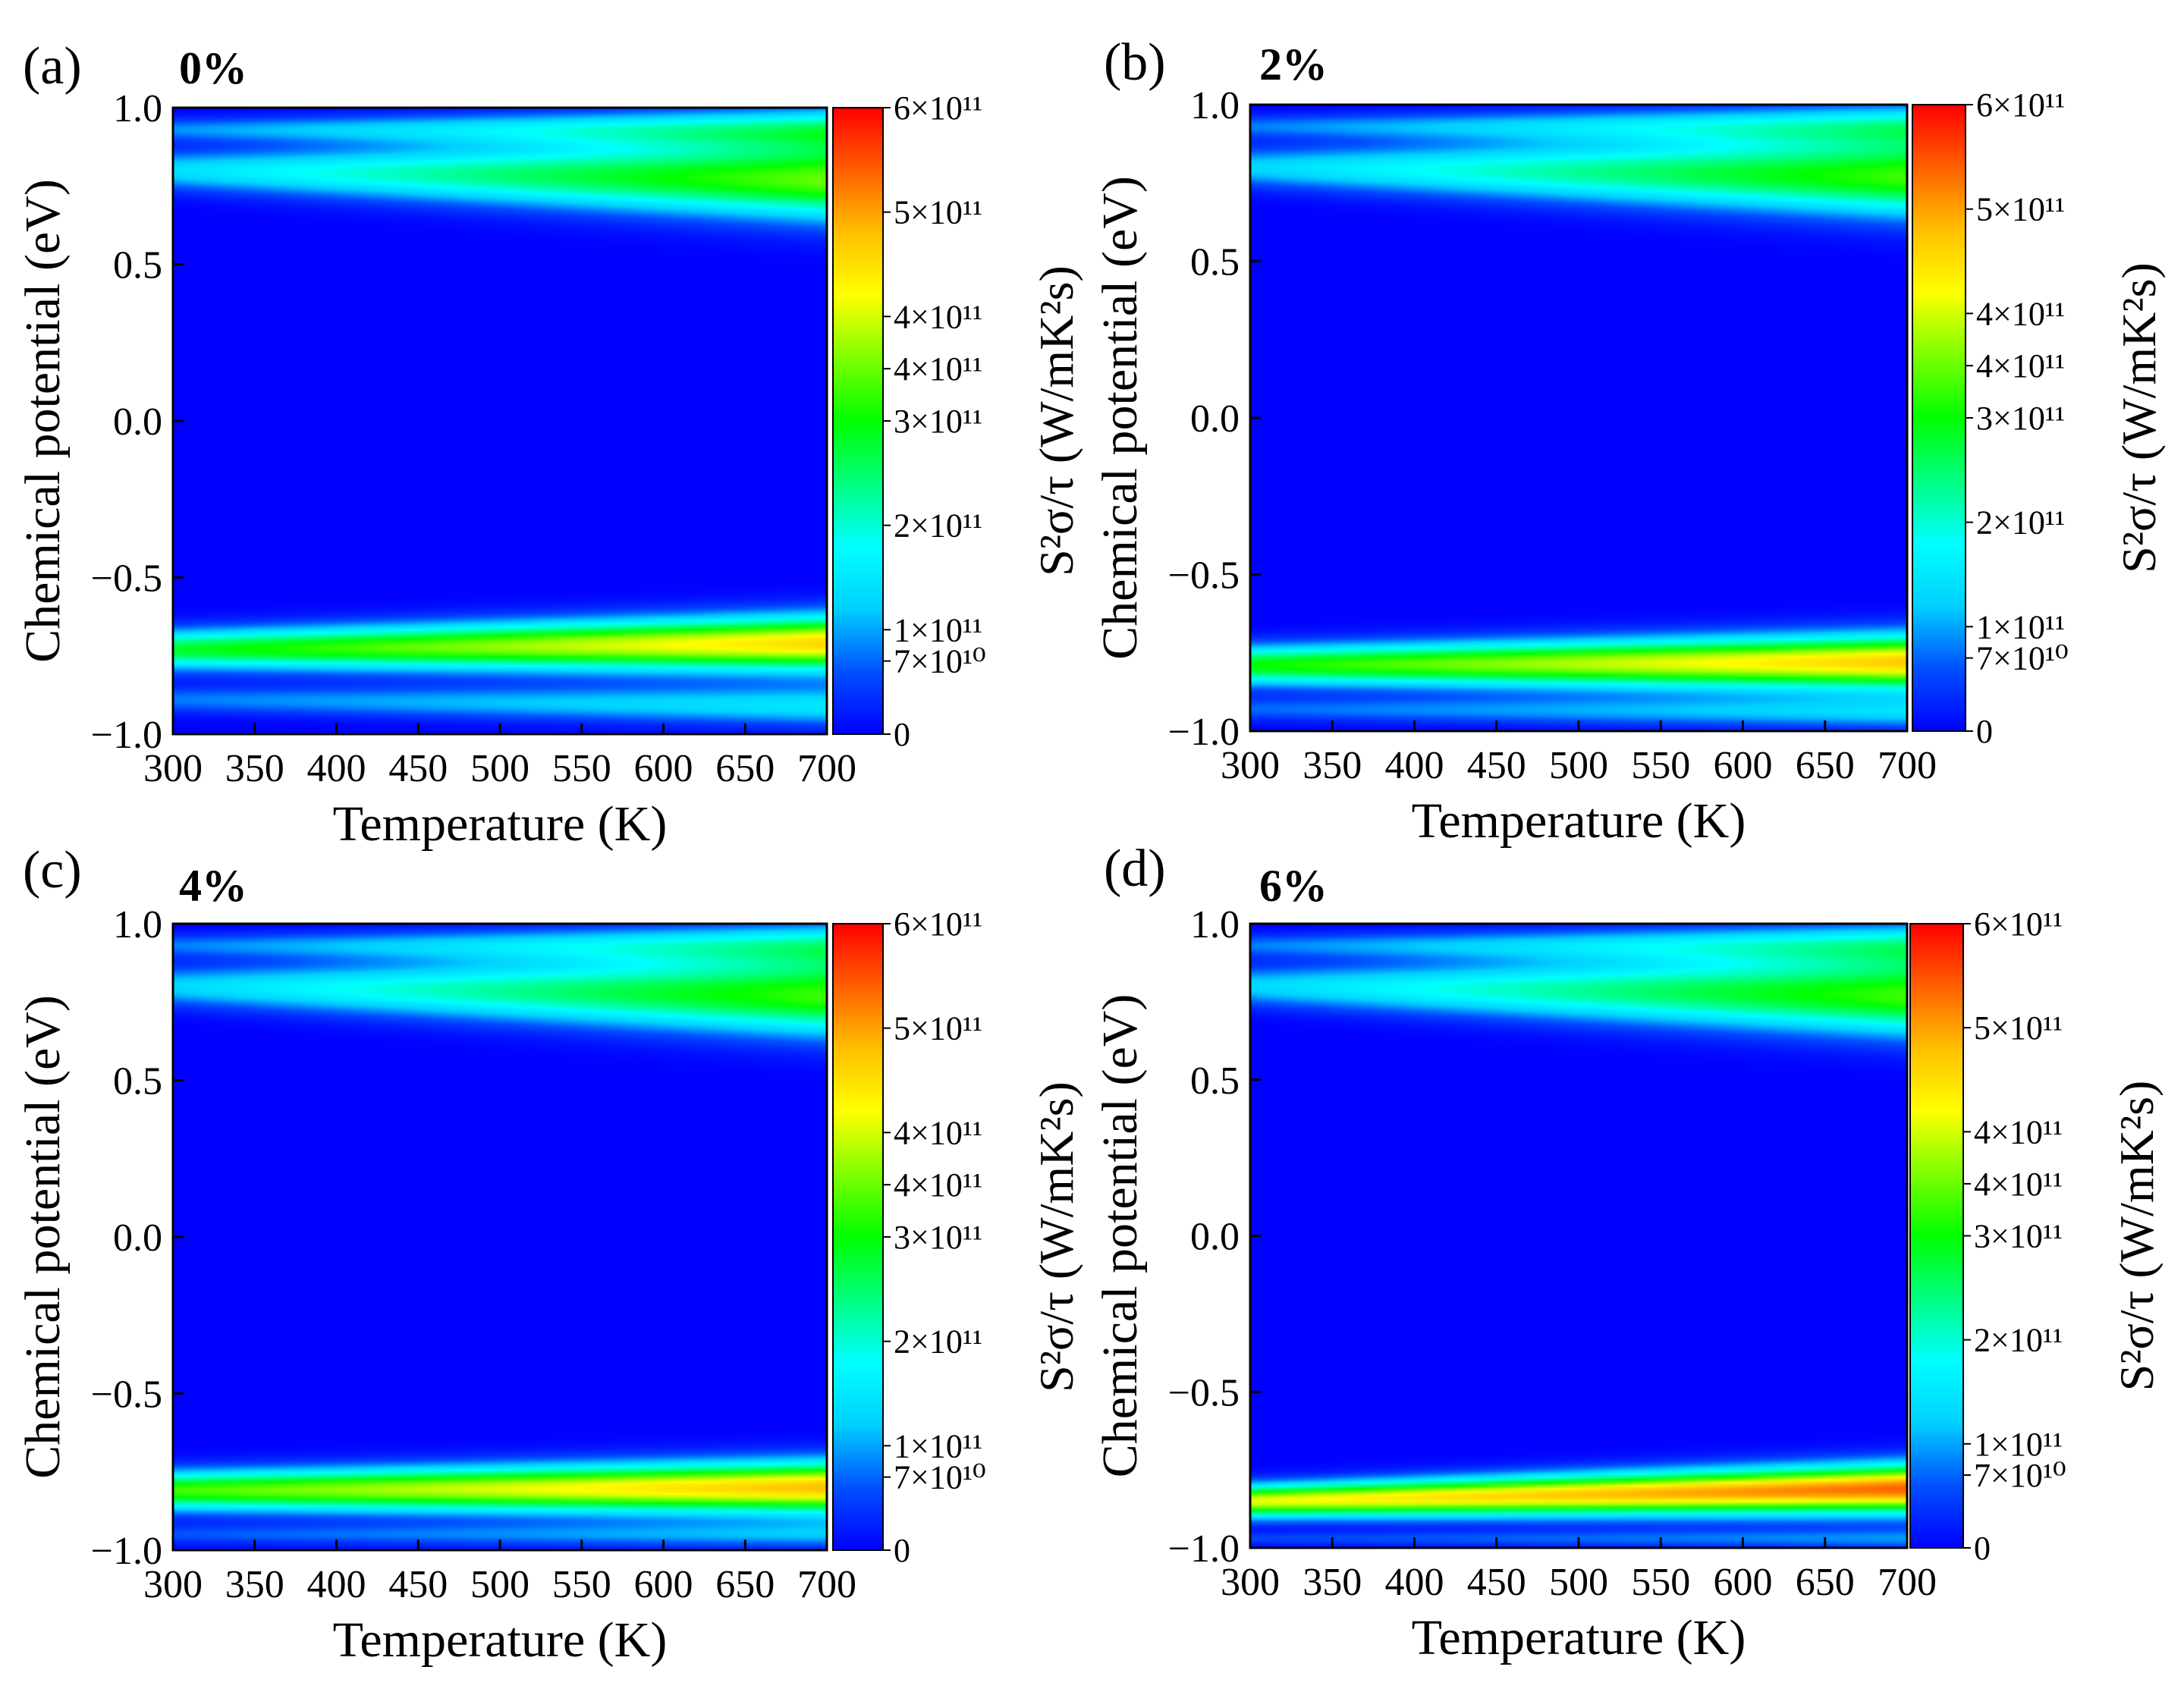  What do you see at coordinates (1293, 64) in the screenshot?
I see `strain-label: 2%` at bounding box center [1293, 64].